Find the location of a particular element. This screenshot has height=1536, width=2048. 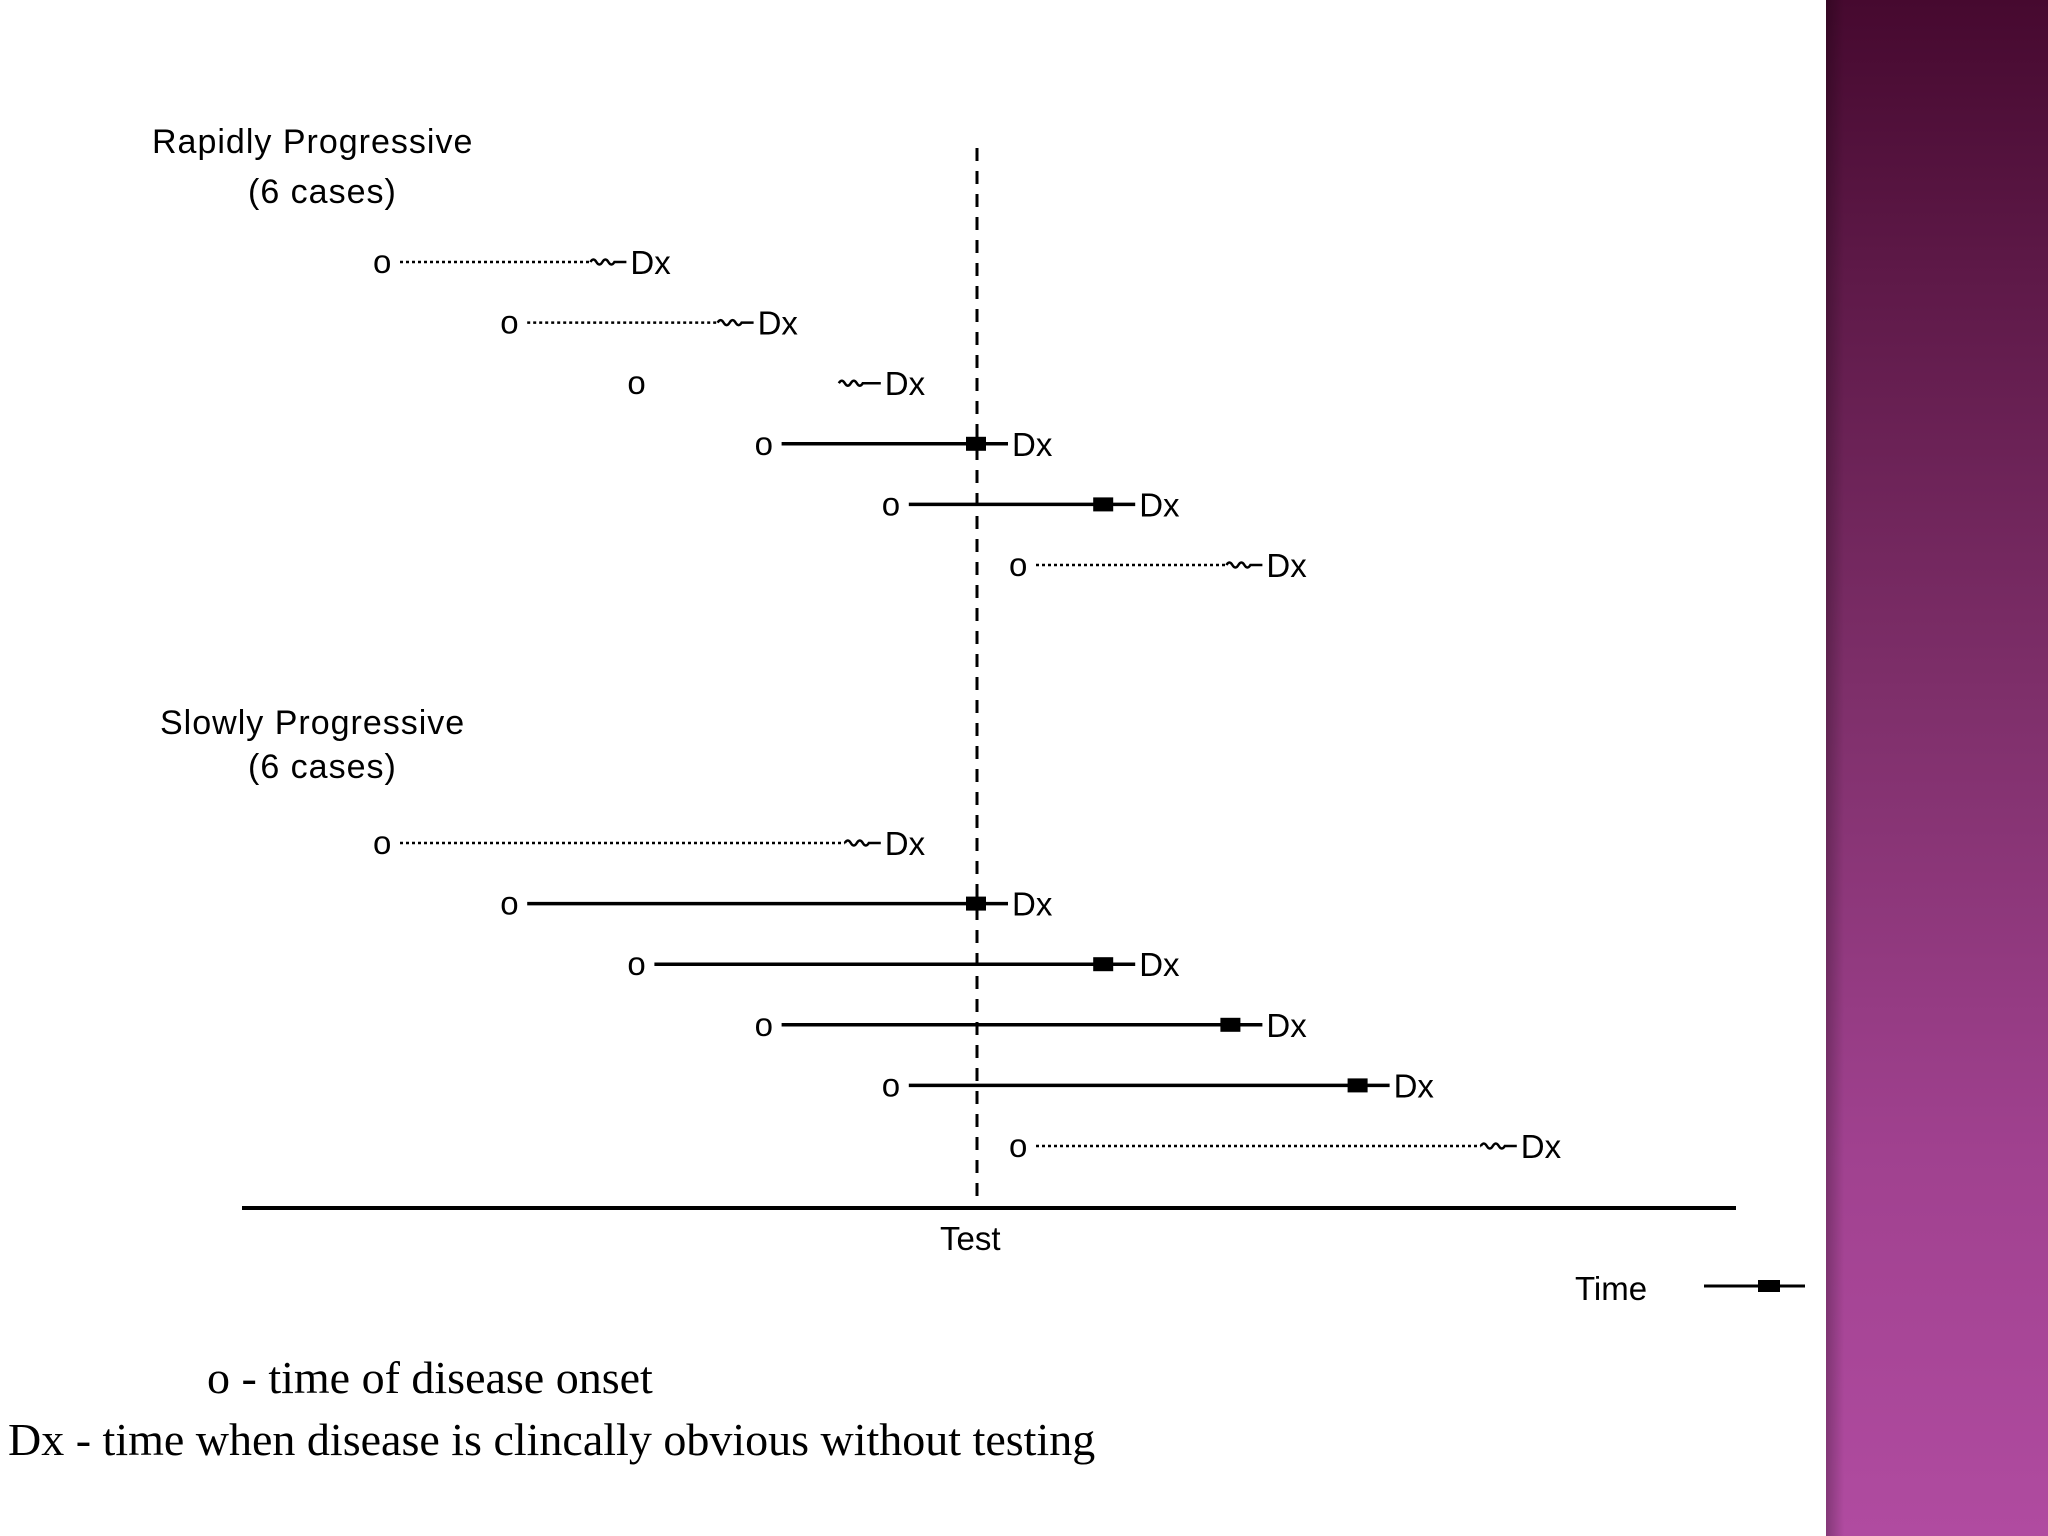

group-title-rapid: Rapidly Progressive is located at coordinates (312, 142).